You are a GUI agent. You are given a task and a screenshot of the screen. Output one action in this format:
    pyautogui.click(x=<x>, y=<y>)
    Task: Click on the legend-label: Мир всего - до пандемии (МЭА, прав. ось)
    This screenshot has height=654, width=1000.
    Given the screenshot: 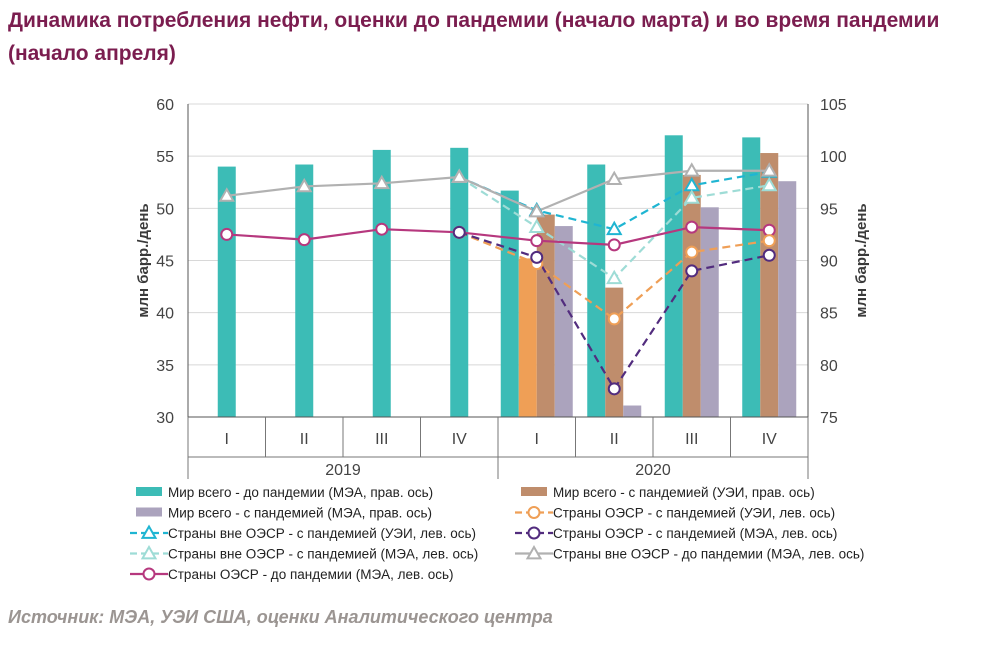 What is the action you would take?
    pyautogui.click(x=300, y=492)
    